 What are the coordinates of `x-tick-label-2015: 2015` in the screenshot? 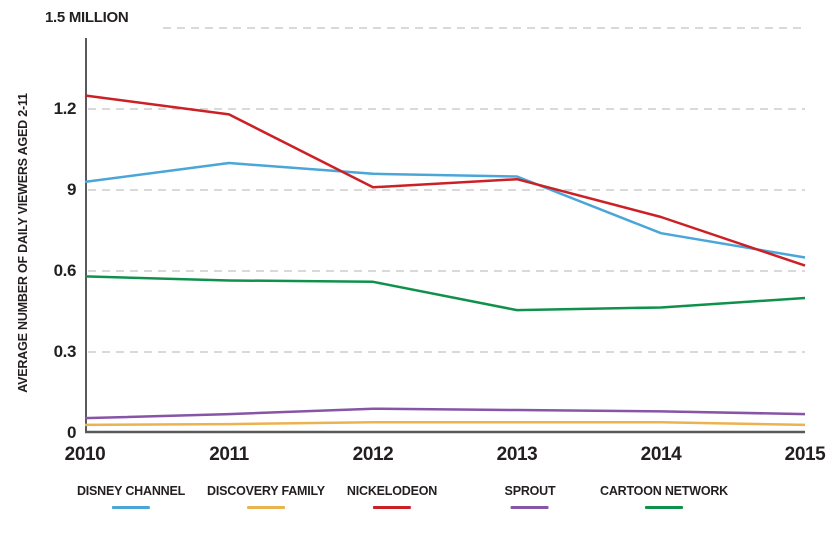 It's located at (805, 454).